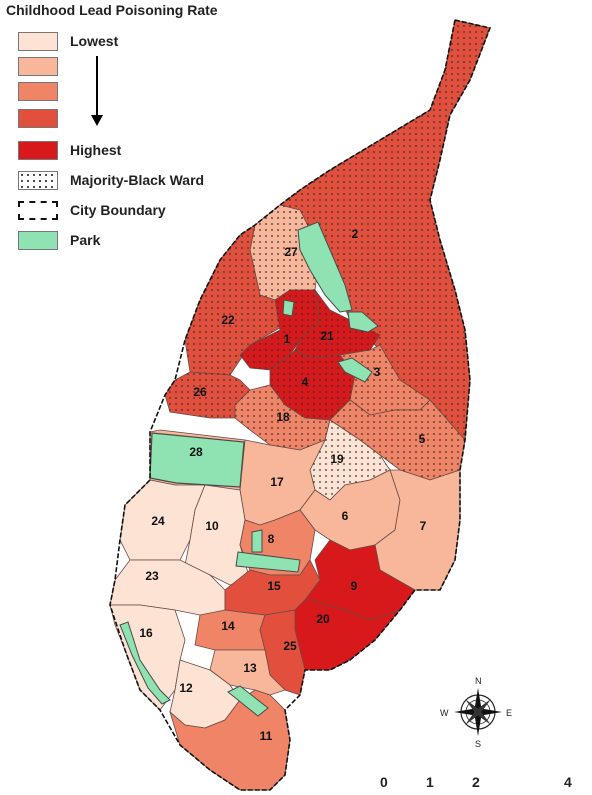 This screenshot has height=795, width=592. I want to click on ward-3-dots, so click(385, 380).